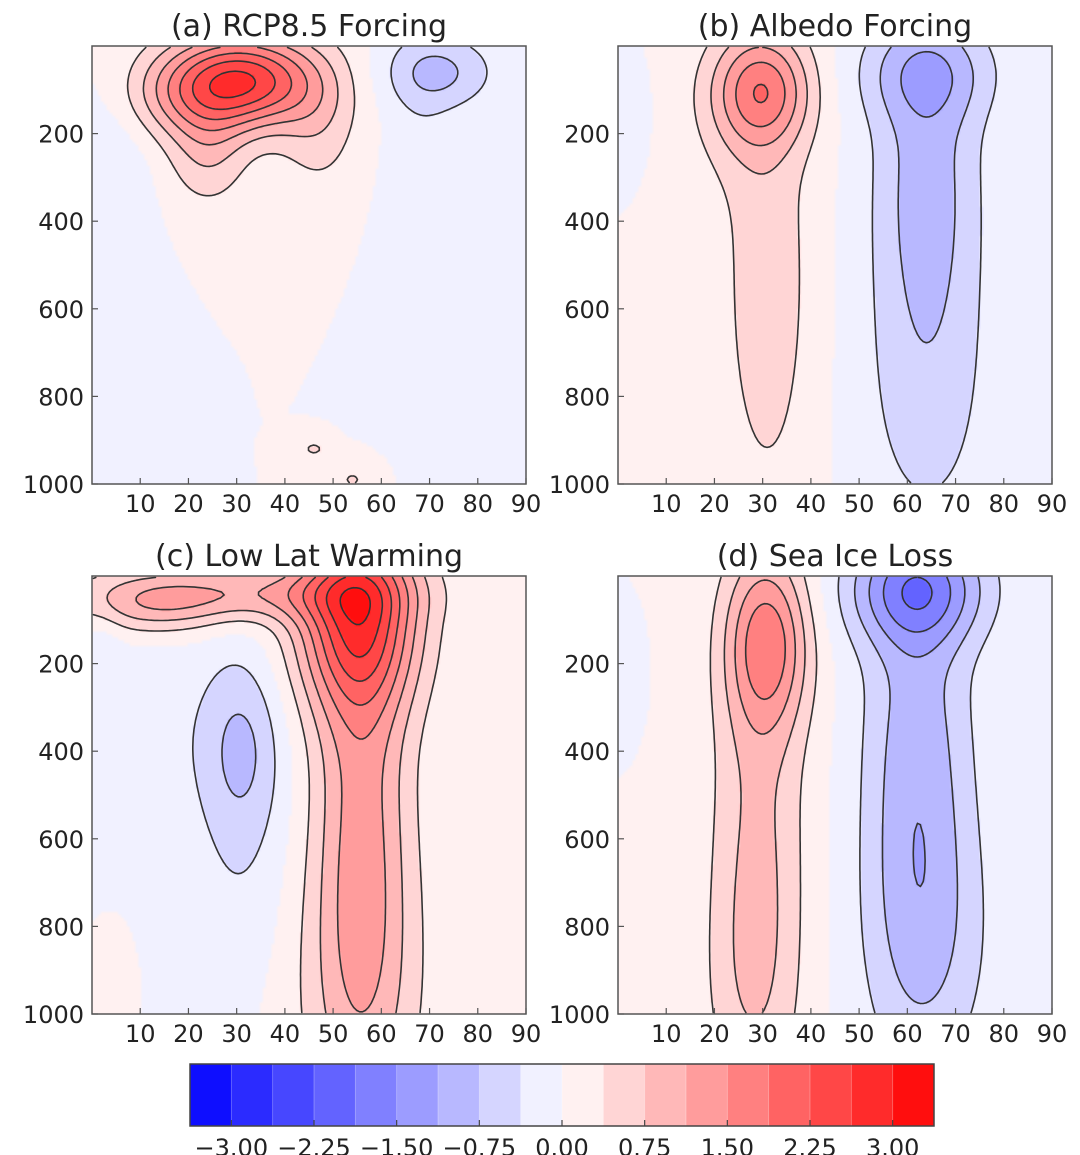 The image size is (1080, 1155). I want to click on panel-title: (c) Low Lat Warming, so click(309, 556).